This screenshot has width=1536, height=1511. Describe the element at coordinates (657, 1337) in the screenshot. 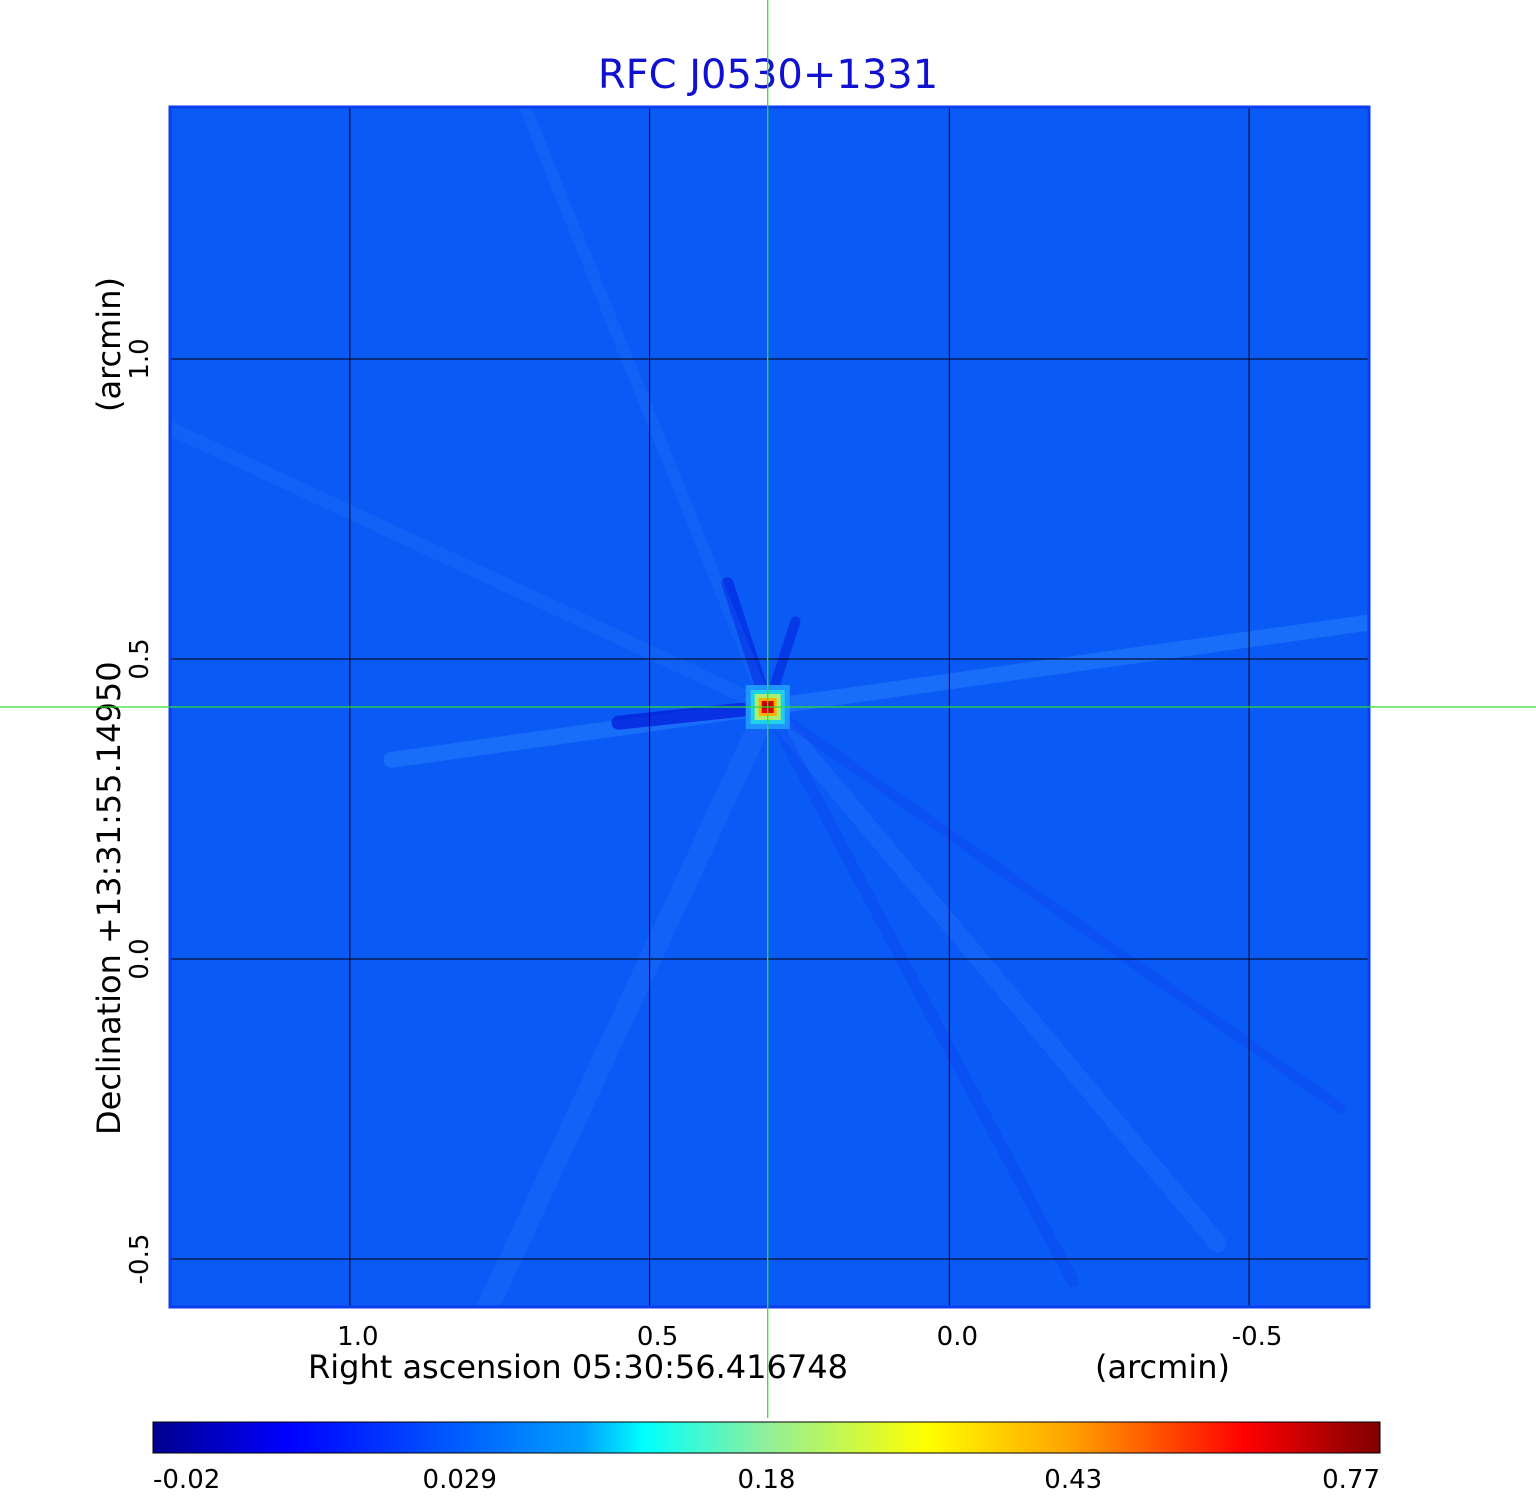

I see `x-tick-label: 0.5` at that location.